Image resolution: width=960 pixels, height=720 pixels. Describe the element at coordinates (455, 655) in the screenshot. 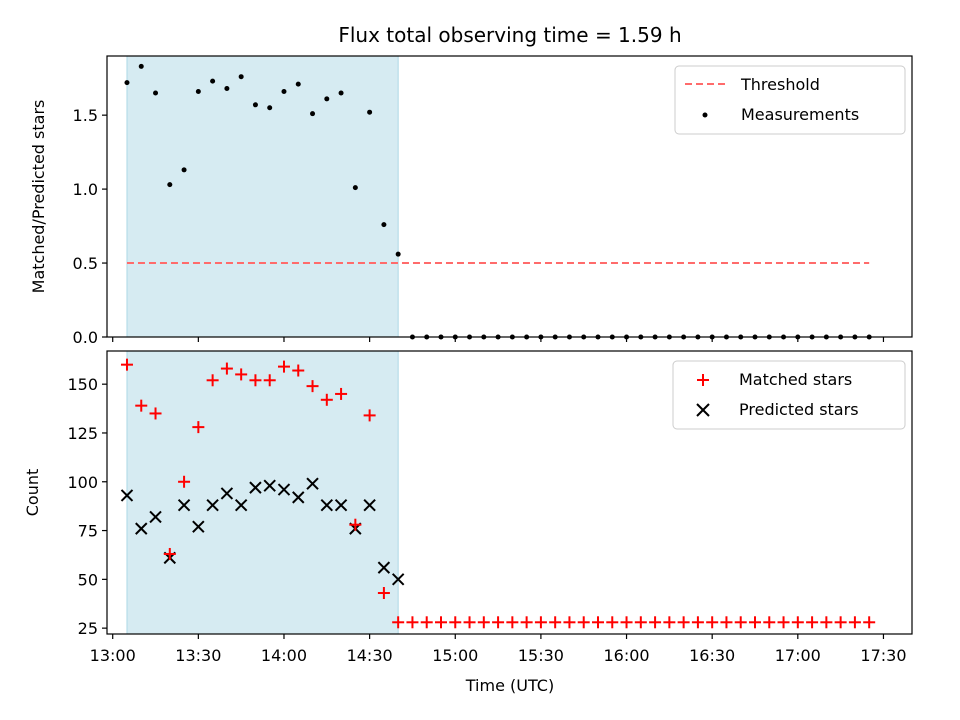

I see `x-tick-label: 15:00` at that location.